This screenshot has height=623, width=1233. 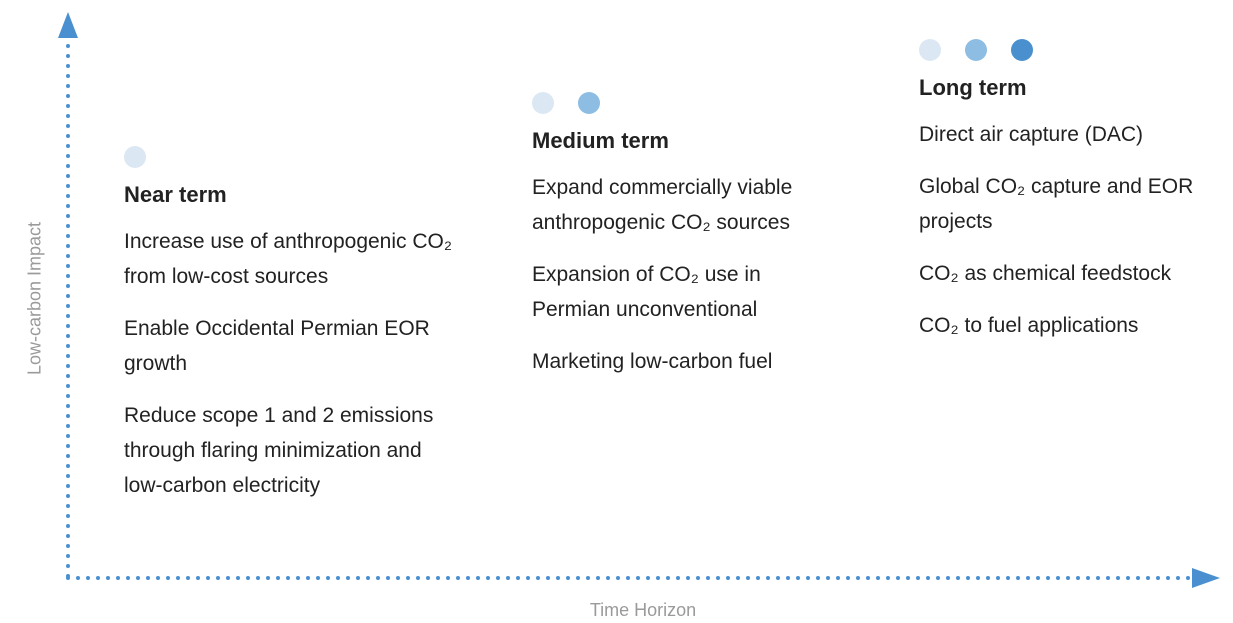 What do you see at coordinates (973, 87) in the screenshot?
I see `column-title: Long term` at bounding box center [973, 87].